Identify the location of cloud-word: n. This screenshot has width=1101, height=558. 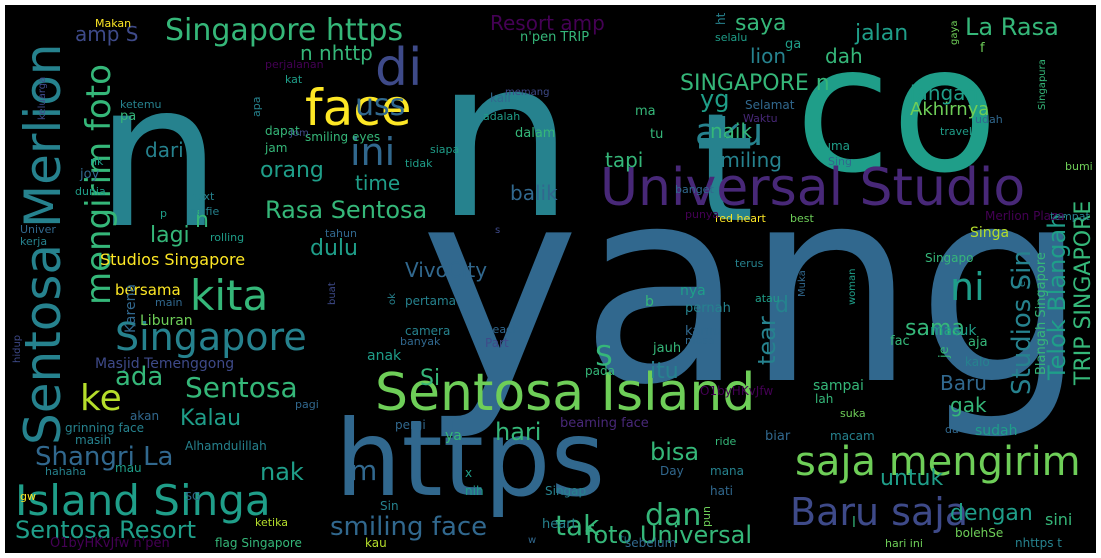
(504, 139).